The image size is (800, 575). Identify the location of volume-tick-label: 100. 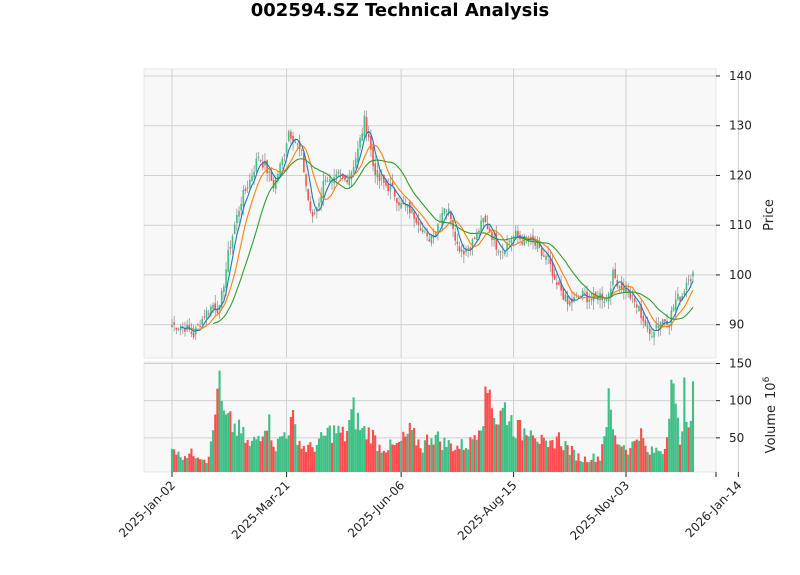
(740, 401).